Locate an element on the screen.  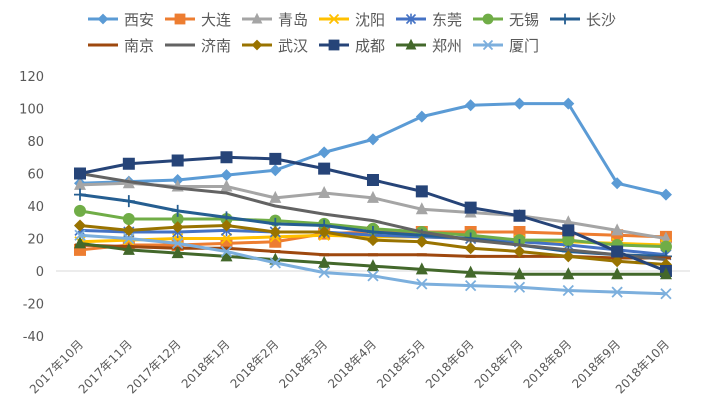
legend-label: 青岛 is located at coordinates (293, 20).